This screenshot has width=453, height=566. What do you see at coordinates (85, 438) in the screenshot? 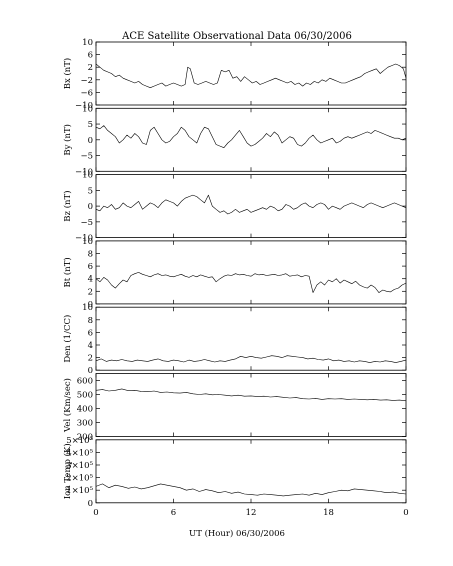
I see `y-tick-label: 200` at bounding box center [85, 438].